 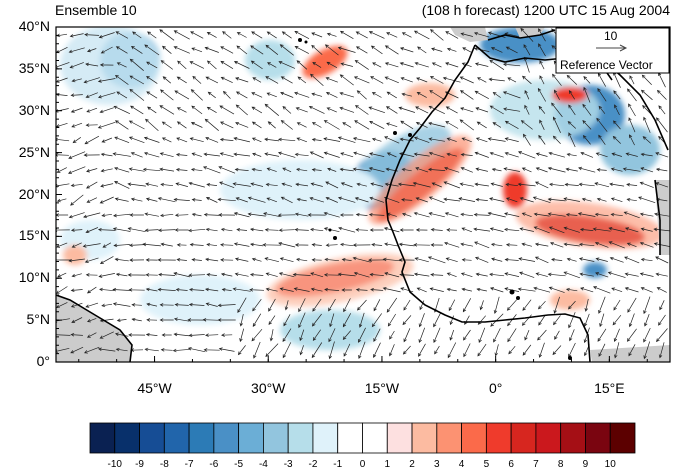 What do you see at coordinates (612, 50) in the screenshot?
I see `reference-vector-box` at bounding box center [612, 50].